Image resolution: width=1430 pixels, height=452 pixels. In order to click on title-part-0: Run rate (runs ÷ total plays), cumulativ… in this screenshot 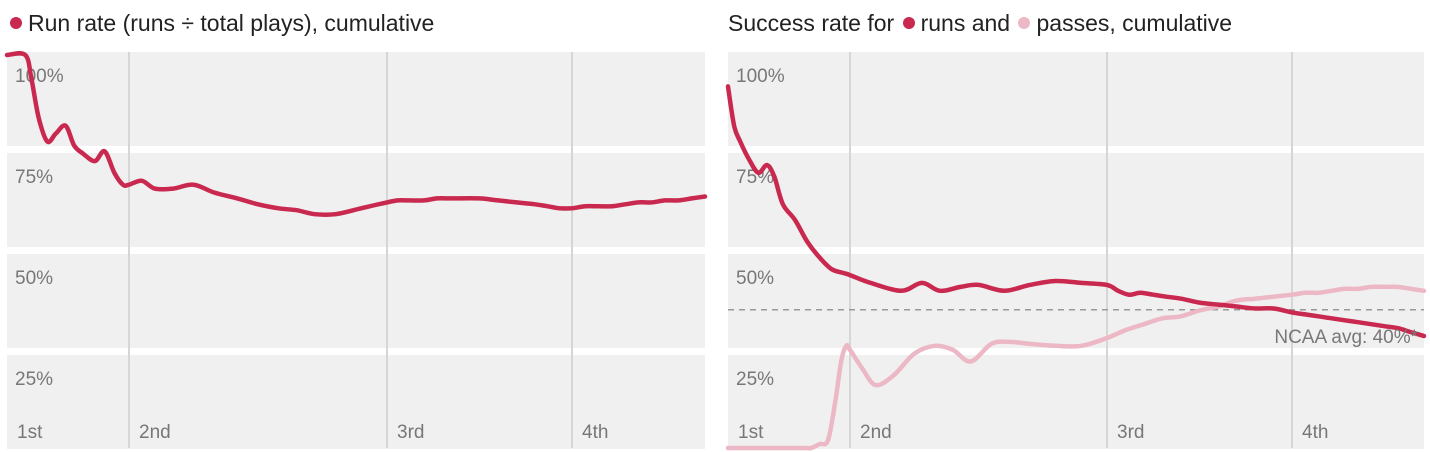, I will do `click(231, 23)`.